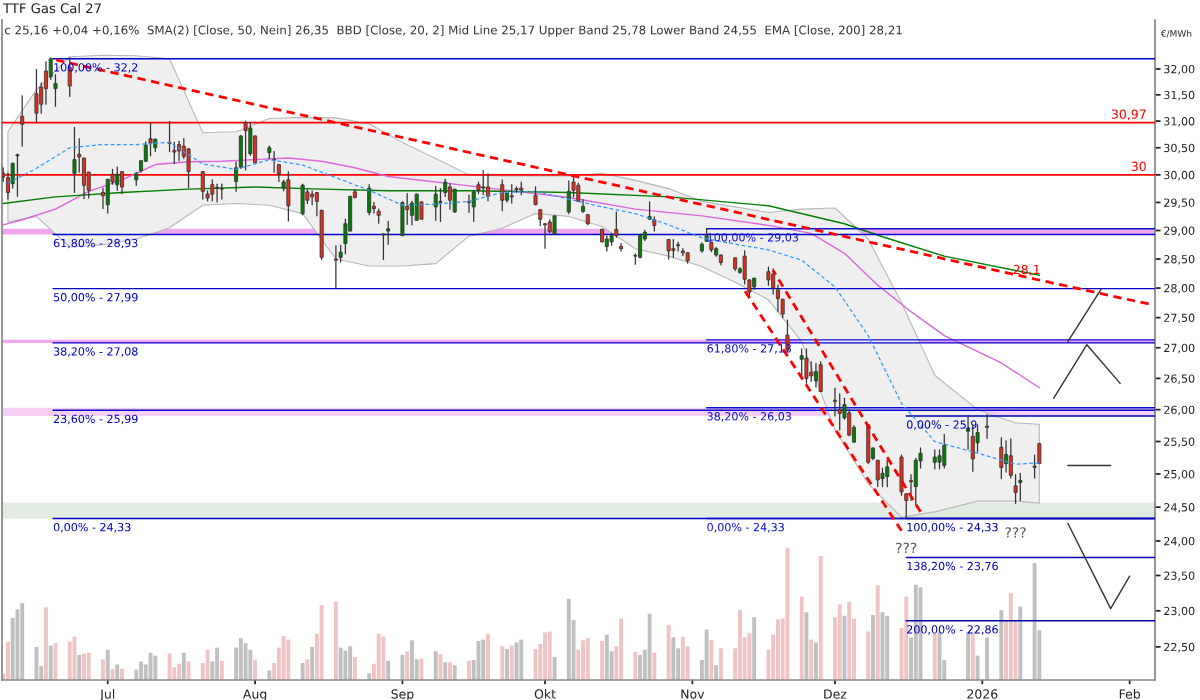 The width and height of the screenshot is (1200, 700). I want to click on series-label: 50,00% - 27,99, so click(95, 298).